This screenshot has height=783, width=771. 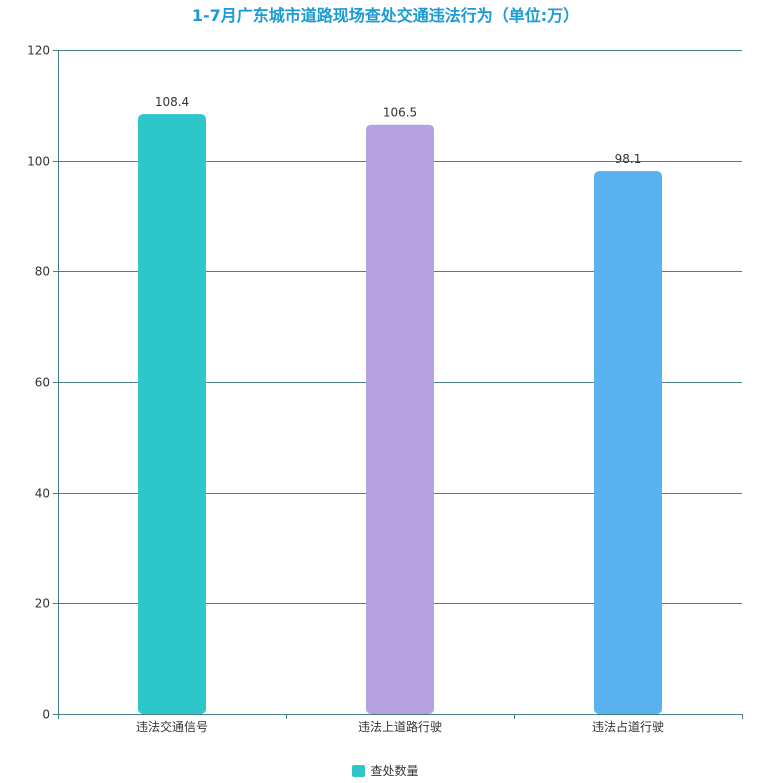 What do you see at coordinates (172, 102) in the screenshot?
I see `bar-value-label: 108.4` at bounding box center [172, 102].